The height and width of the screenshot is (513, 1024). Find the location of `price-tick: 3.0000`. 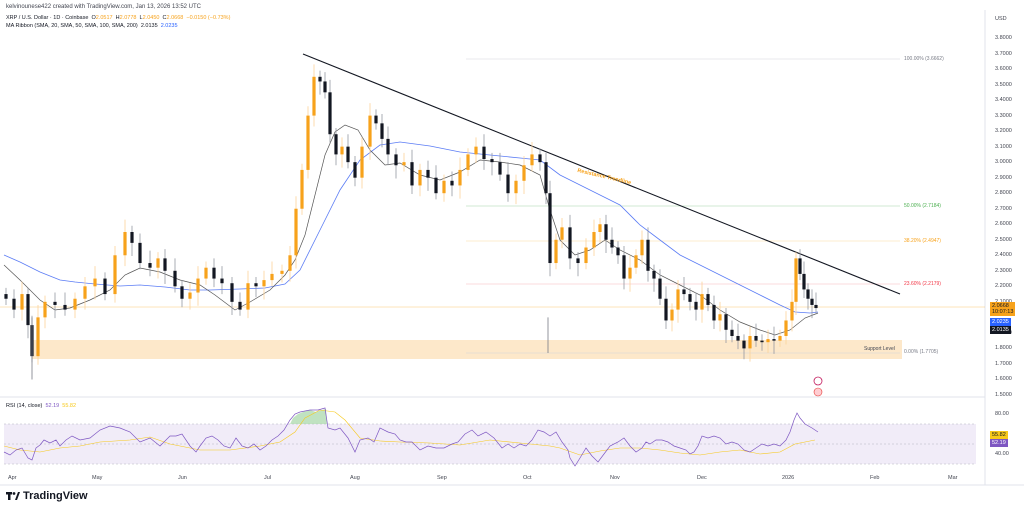

price-tick: 3.0000 is located at coordinates (1003, 162).